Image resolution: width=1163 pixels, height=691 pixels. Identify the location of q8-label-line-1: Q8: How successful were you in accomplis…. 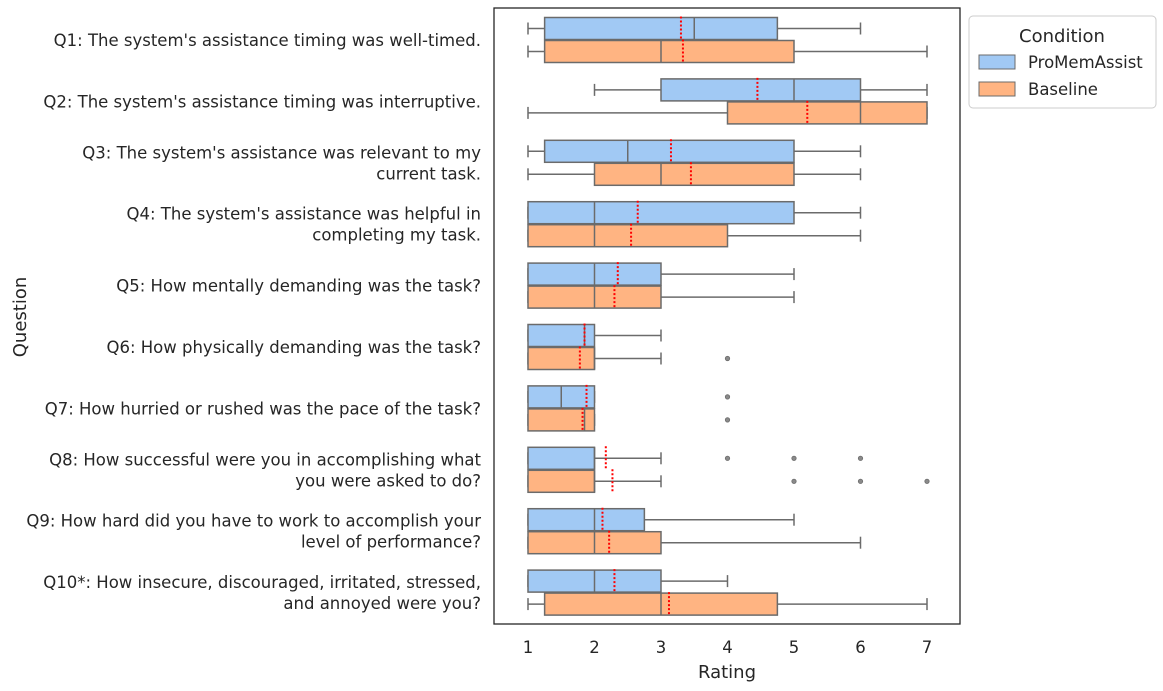
(265, 459).